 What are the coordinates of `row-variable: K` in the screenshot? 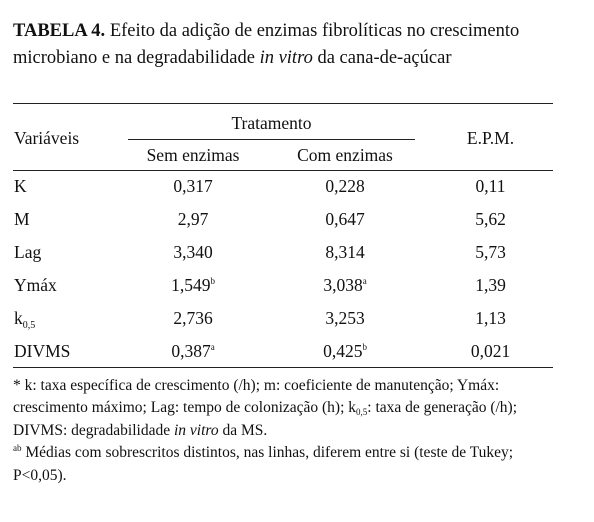 It's located at (20, 186).